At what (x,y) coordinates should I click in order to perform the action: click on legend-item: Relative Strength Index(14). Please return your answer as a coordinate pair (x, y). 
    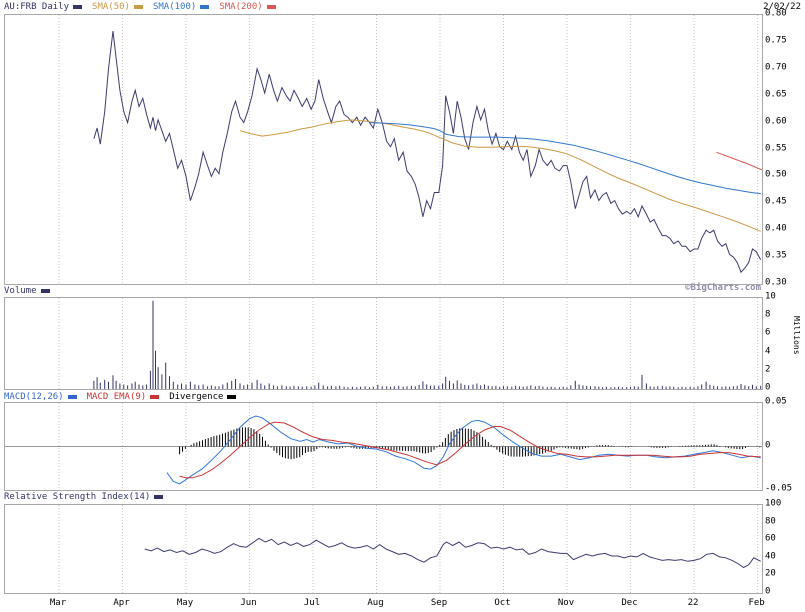
    Looking at the image, I should click on (84, 496).